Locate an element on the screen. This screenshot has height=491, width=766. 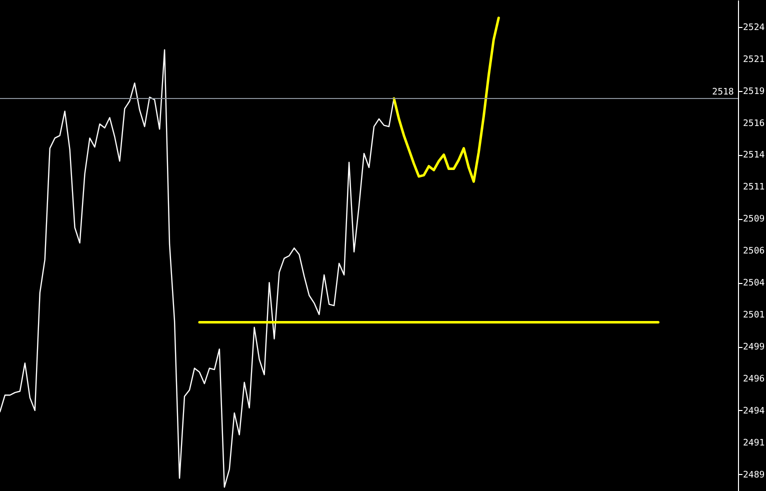
y-tick-label: 2509 is located at coordinates (754, 219).